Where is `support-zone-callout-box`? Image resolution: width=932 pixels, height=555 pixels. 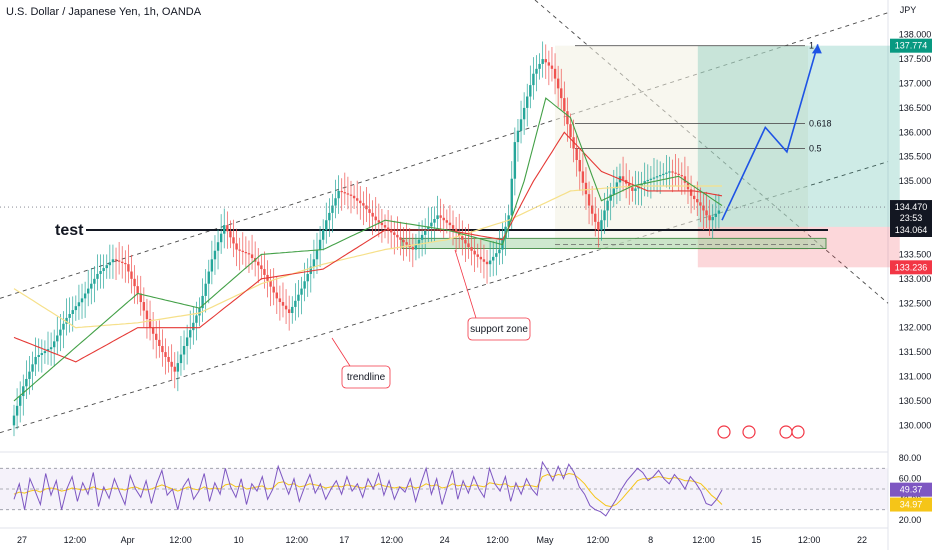
support-zone-callout-box is located at coordinates (499, 329).